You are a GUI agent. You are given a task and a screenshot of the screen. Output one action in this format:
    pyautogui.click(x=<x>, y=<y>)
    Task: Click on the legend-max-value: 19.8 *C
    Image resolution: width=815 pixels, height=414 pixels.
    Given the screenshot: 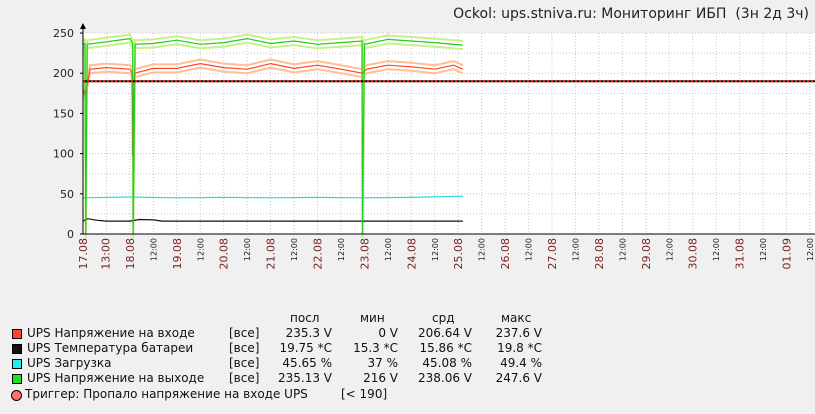 What is the action you would take?
    pyautogui.click(x=519, y=348)
    